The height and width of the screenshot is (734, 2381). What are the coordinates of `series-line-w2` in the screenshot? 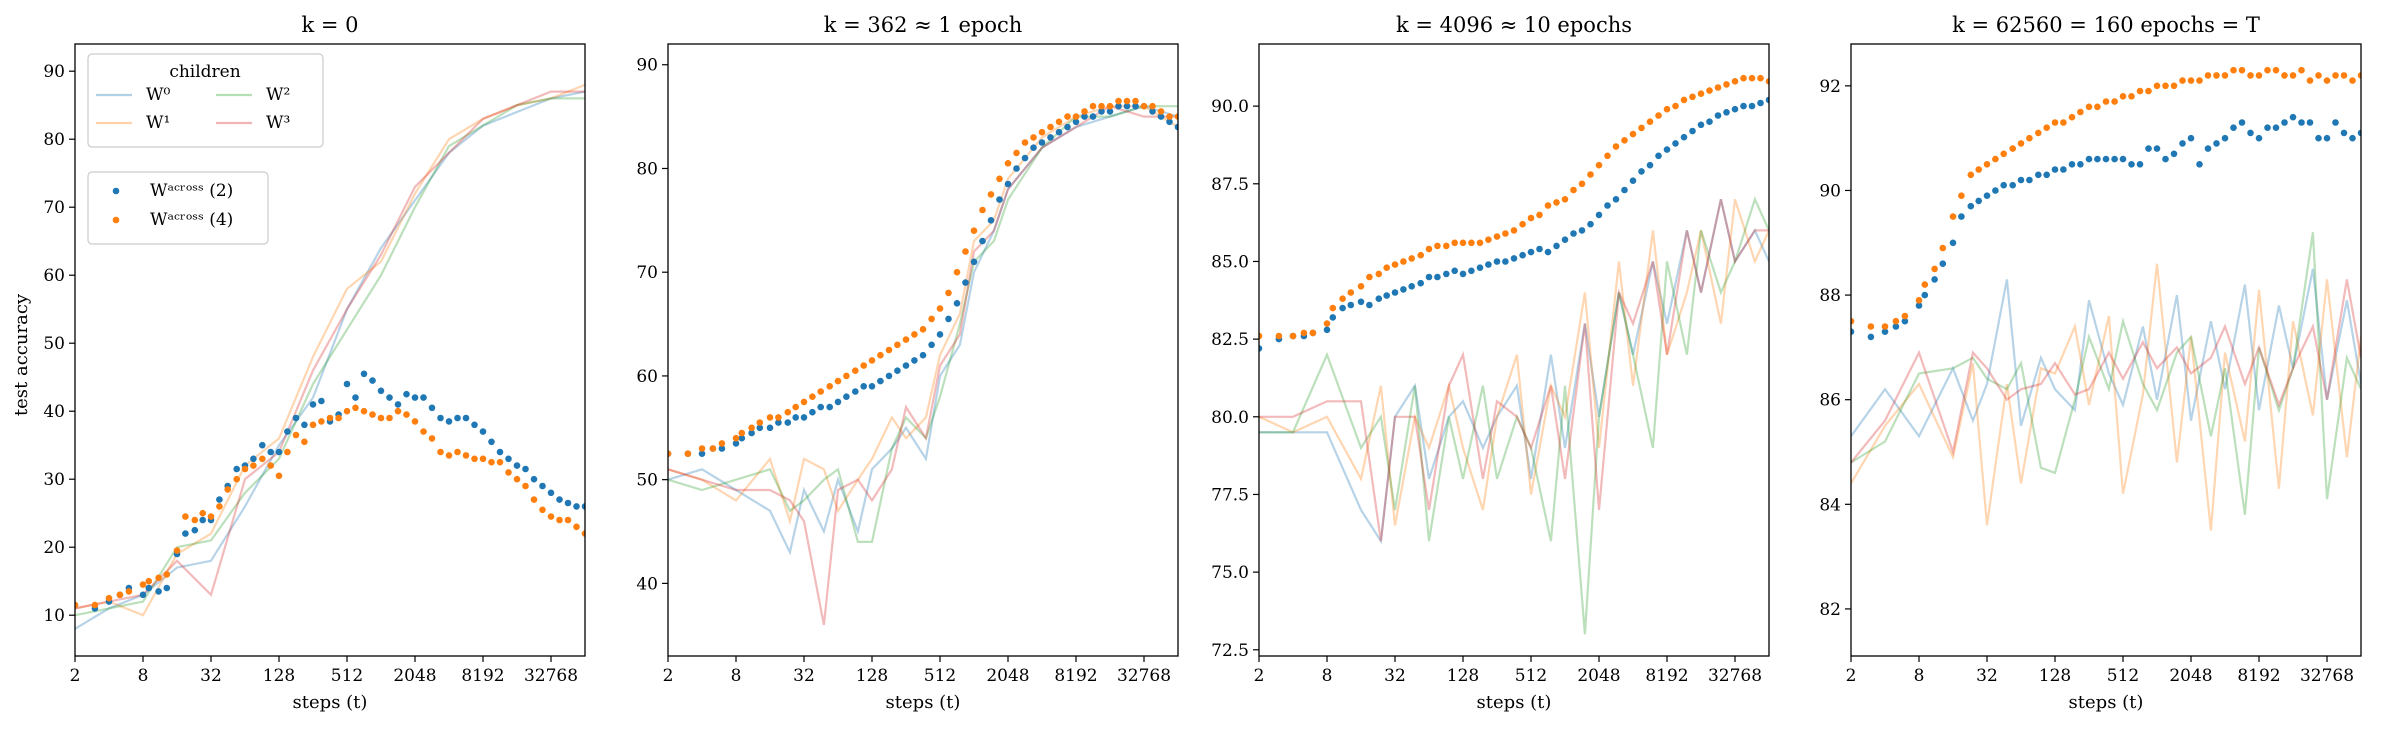 It's located at (1514, 415).